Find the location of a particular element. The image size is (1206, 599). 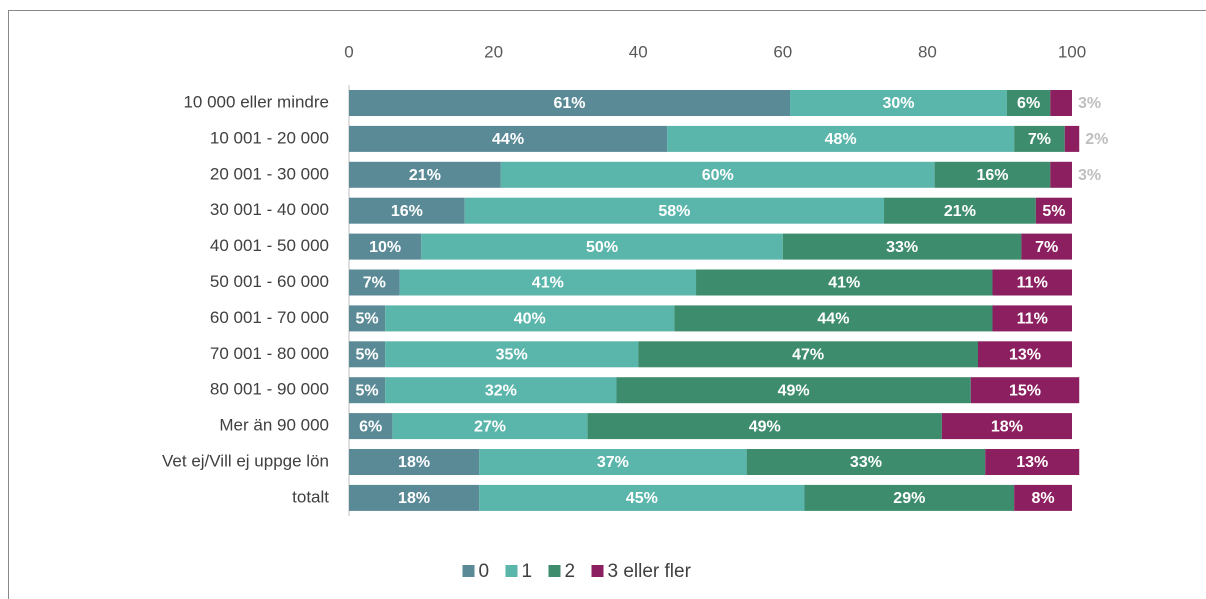

data-label: 27% is located at coordinates (490, 426).